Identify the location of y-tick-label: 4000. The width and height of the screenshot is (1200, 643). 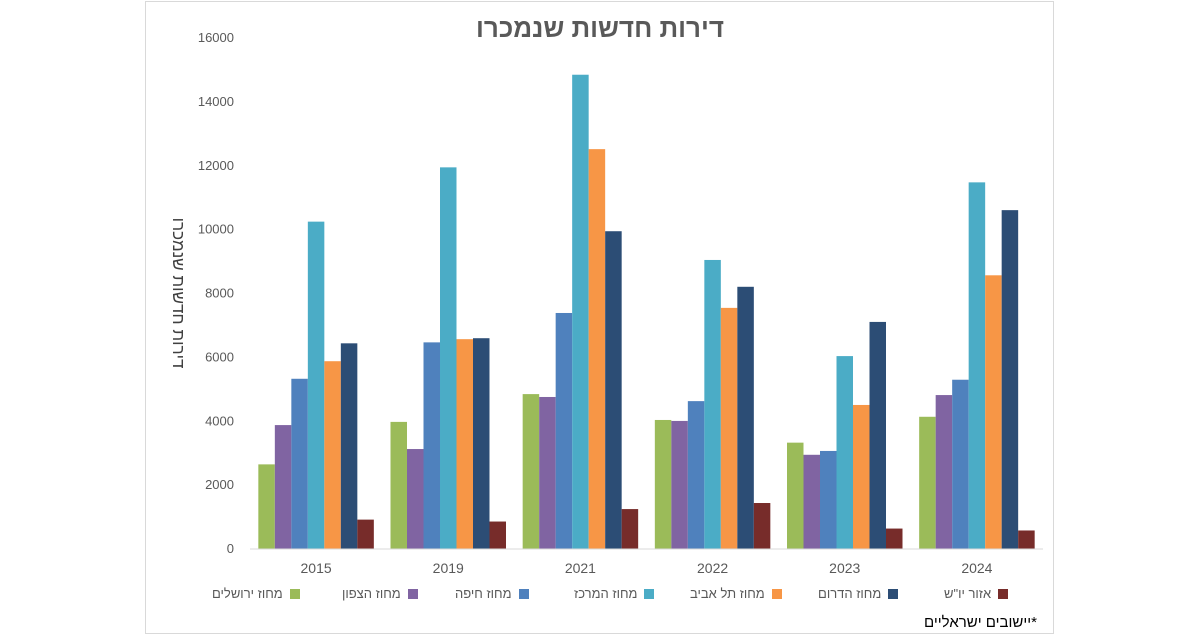
(219, 420).